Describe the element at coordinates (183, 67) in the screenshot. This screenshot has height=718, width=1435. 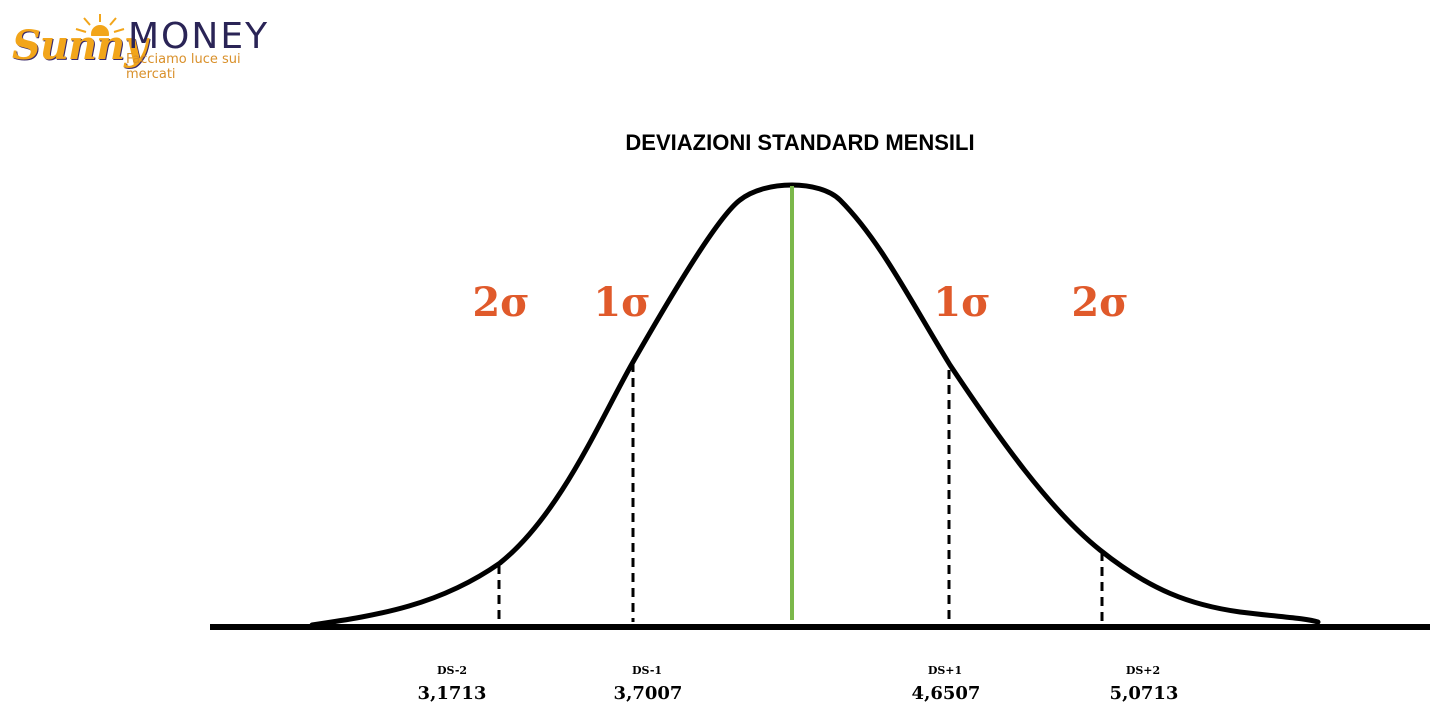
I see `logo-tagline: Facciamo luce sui mercati` at that location.